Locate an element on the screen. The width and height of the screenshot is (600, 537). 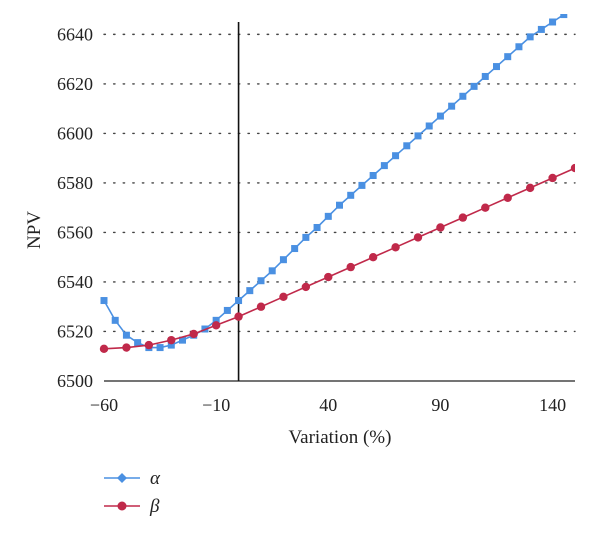
x-tick-label: −60 is located at coordinates (104, 405).